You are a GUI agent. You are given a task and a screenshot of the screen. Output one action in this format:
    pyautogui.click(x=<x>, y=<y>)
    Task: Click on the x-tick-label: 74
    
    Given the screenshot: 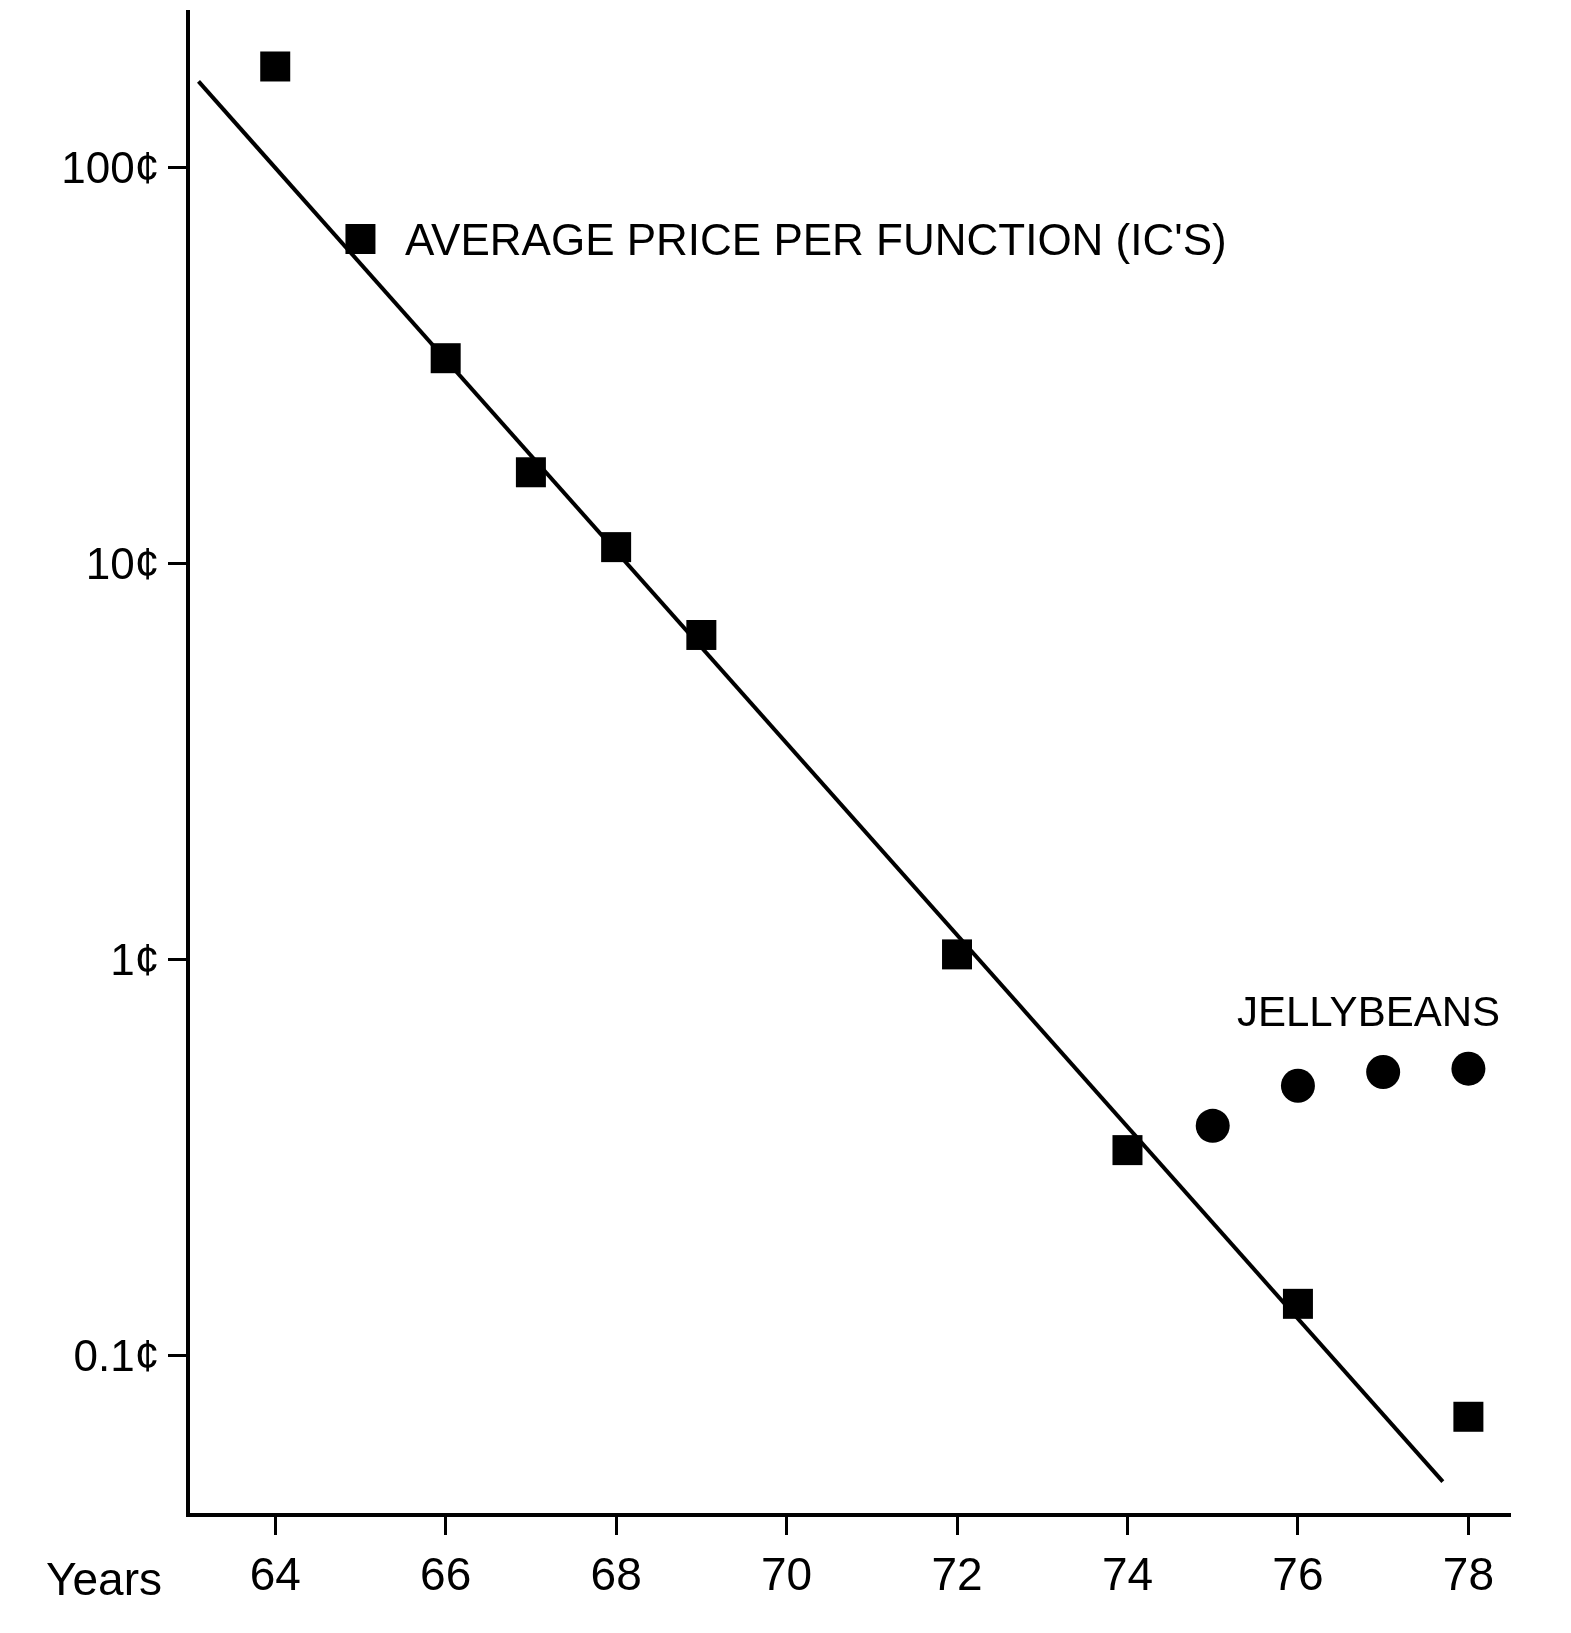 What is the action you would take?
    pyautogui.click(x=1127, y=1574)
    